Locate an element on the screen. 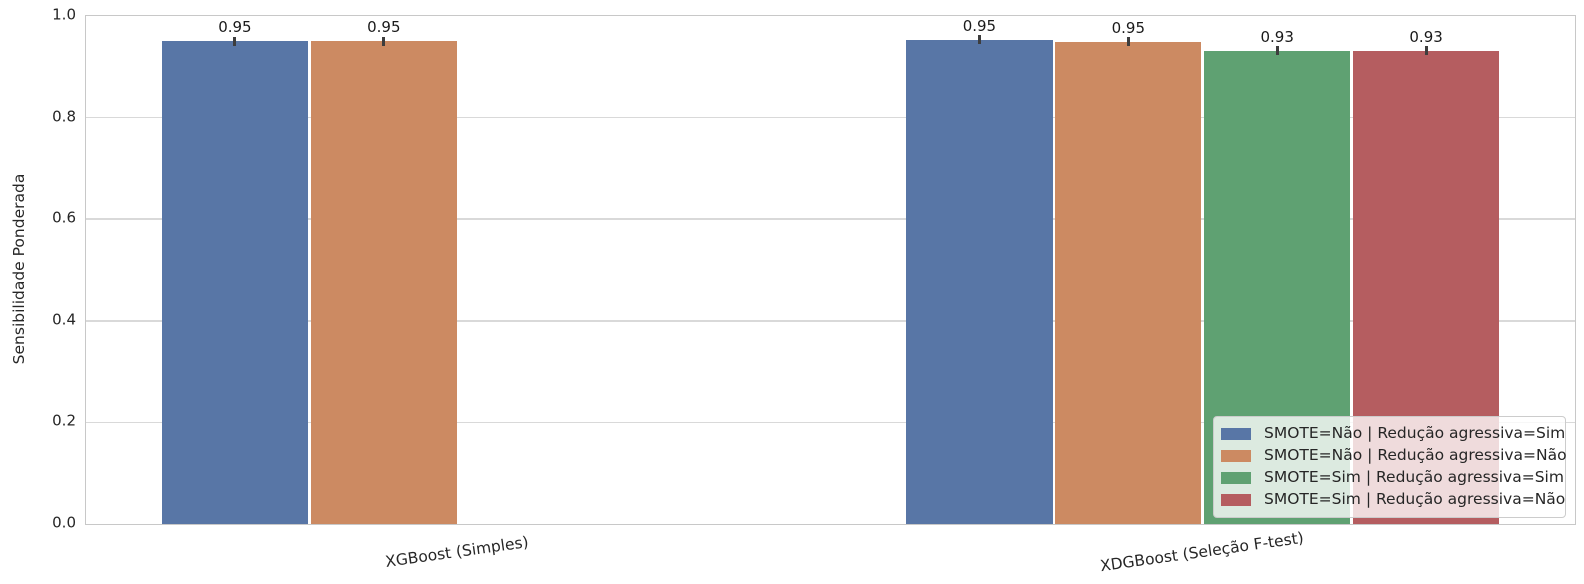  legend-item: SMOTE=Não | Redução agressiva=Sim is located at coordinates (1393, 434).